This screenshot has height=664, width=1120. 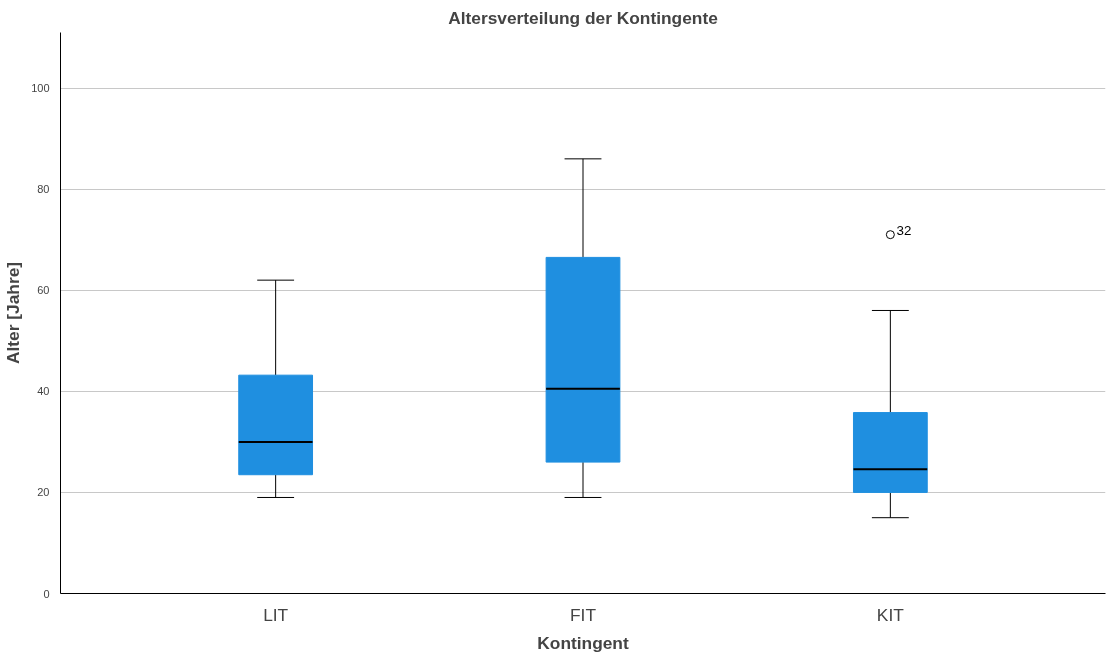 What do you see at coordinates (13, 313) in the screenshot?
I see `y-axis-title: Alter [Jahre]` at bounding box center [13, 313].